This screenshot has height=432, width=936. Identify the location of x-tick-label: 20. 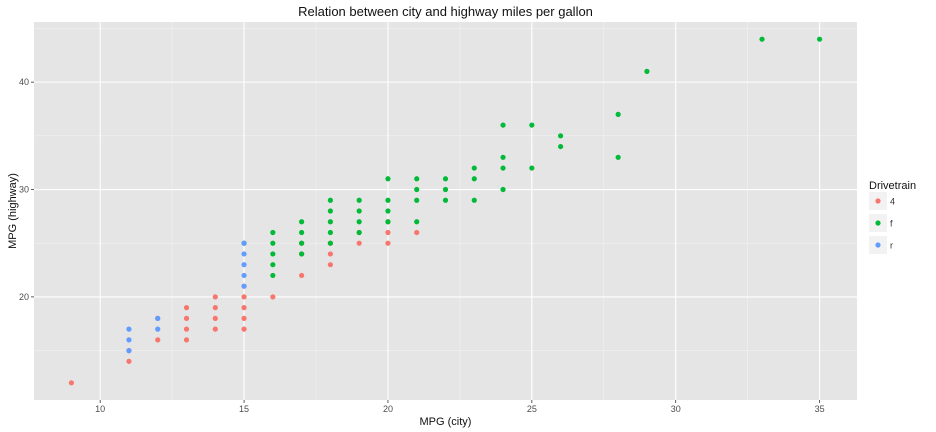
(388, 409).